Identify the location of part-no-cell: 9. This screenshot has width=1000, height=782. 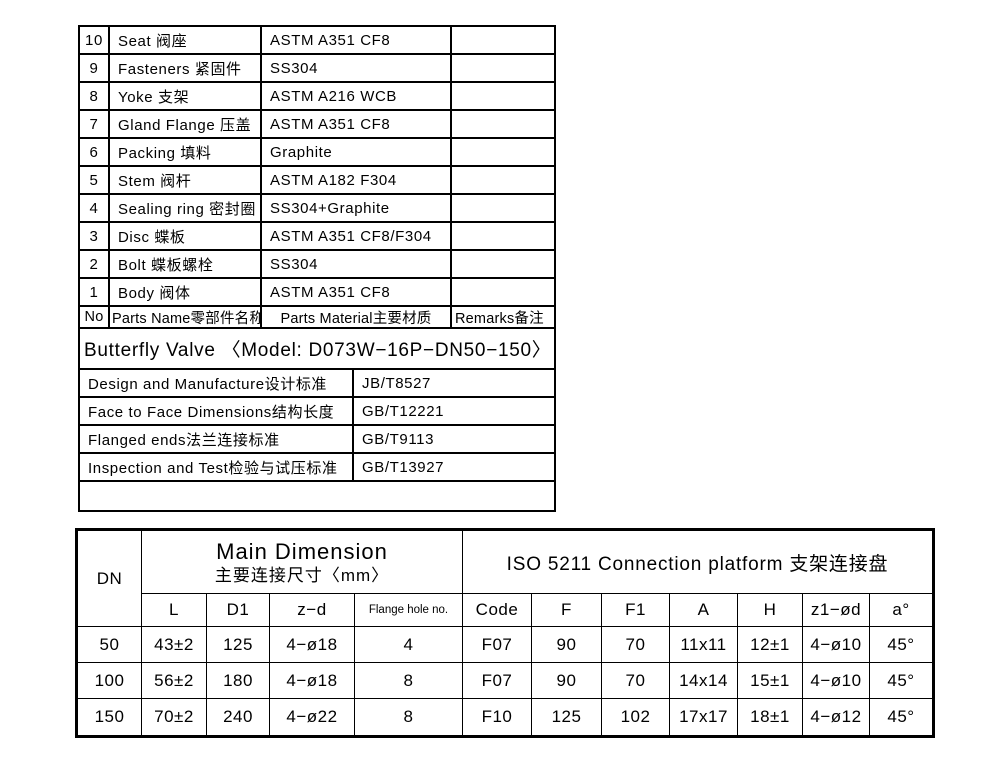
(95, 68).